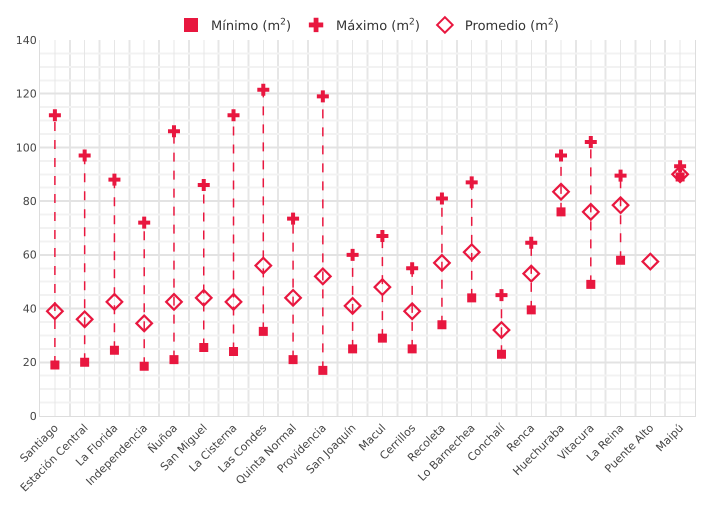 The image size is (705, 506). What do you see at coordinates (251, 26) in the screenshot?
I see `legend-label: Mínimo (m$^{2}$)` at bounding box center [251, 26].